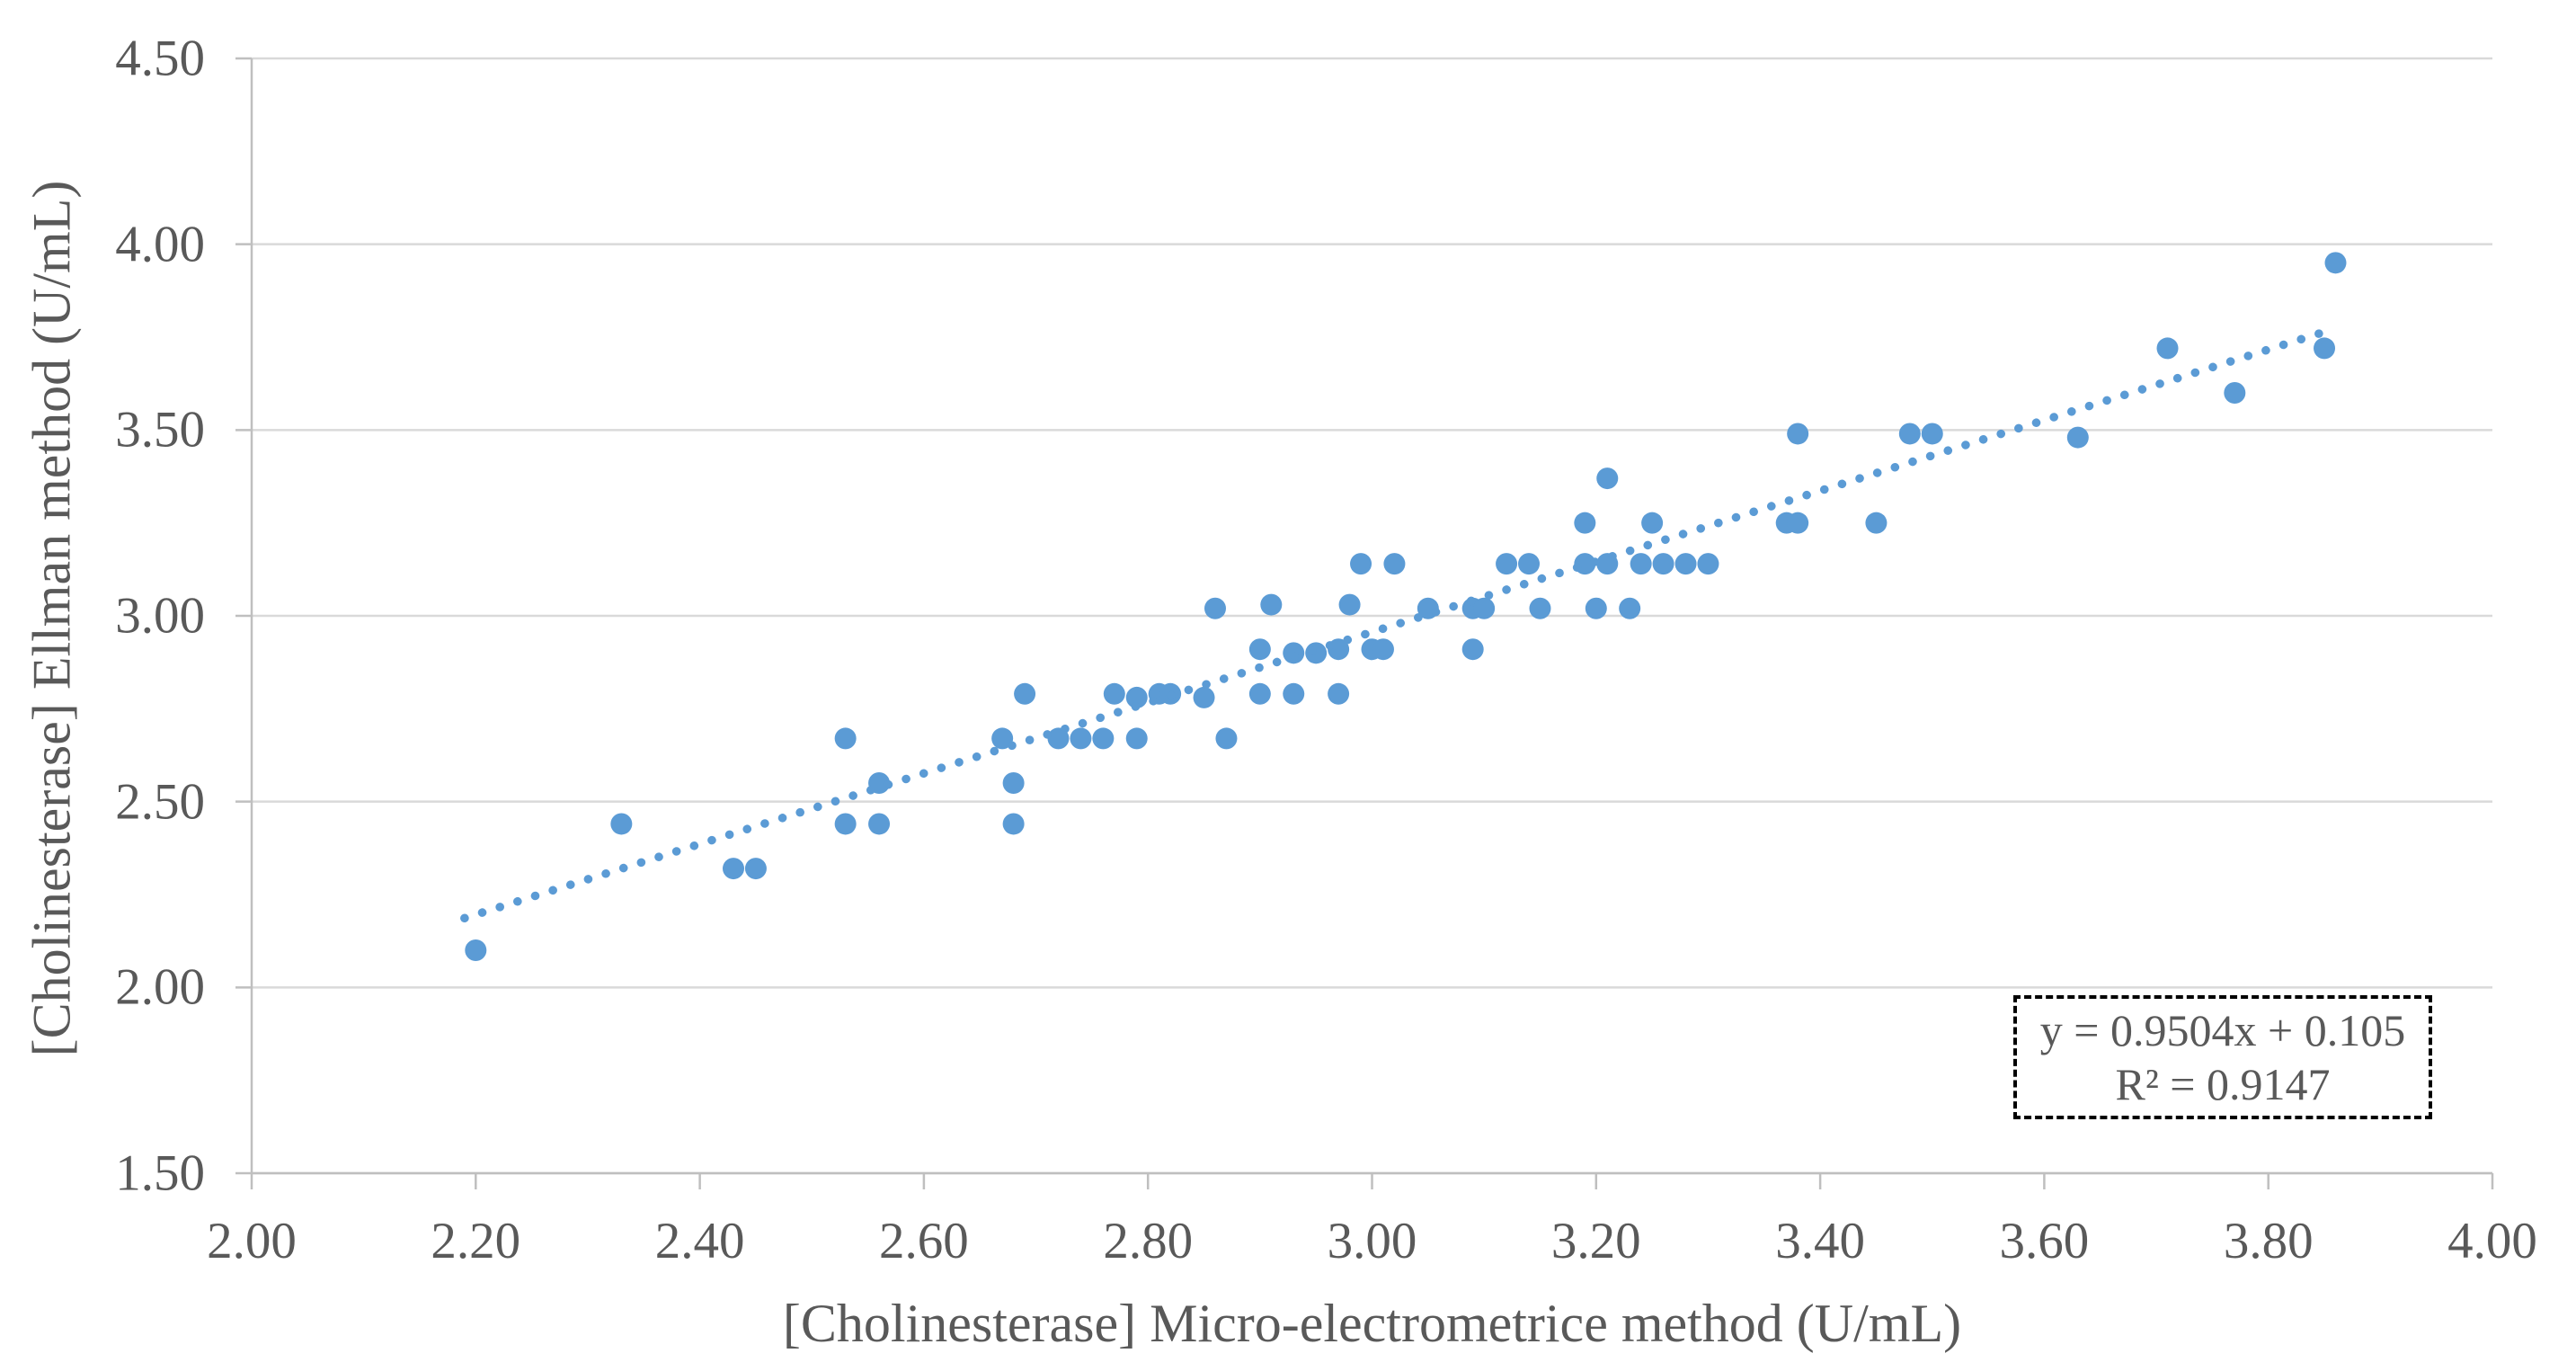  I want to click on y-tick-label: 3.50, so click(160, 429).